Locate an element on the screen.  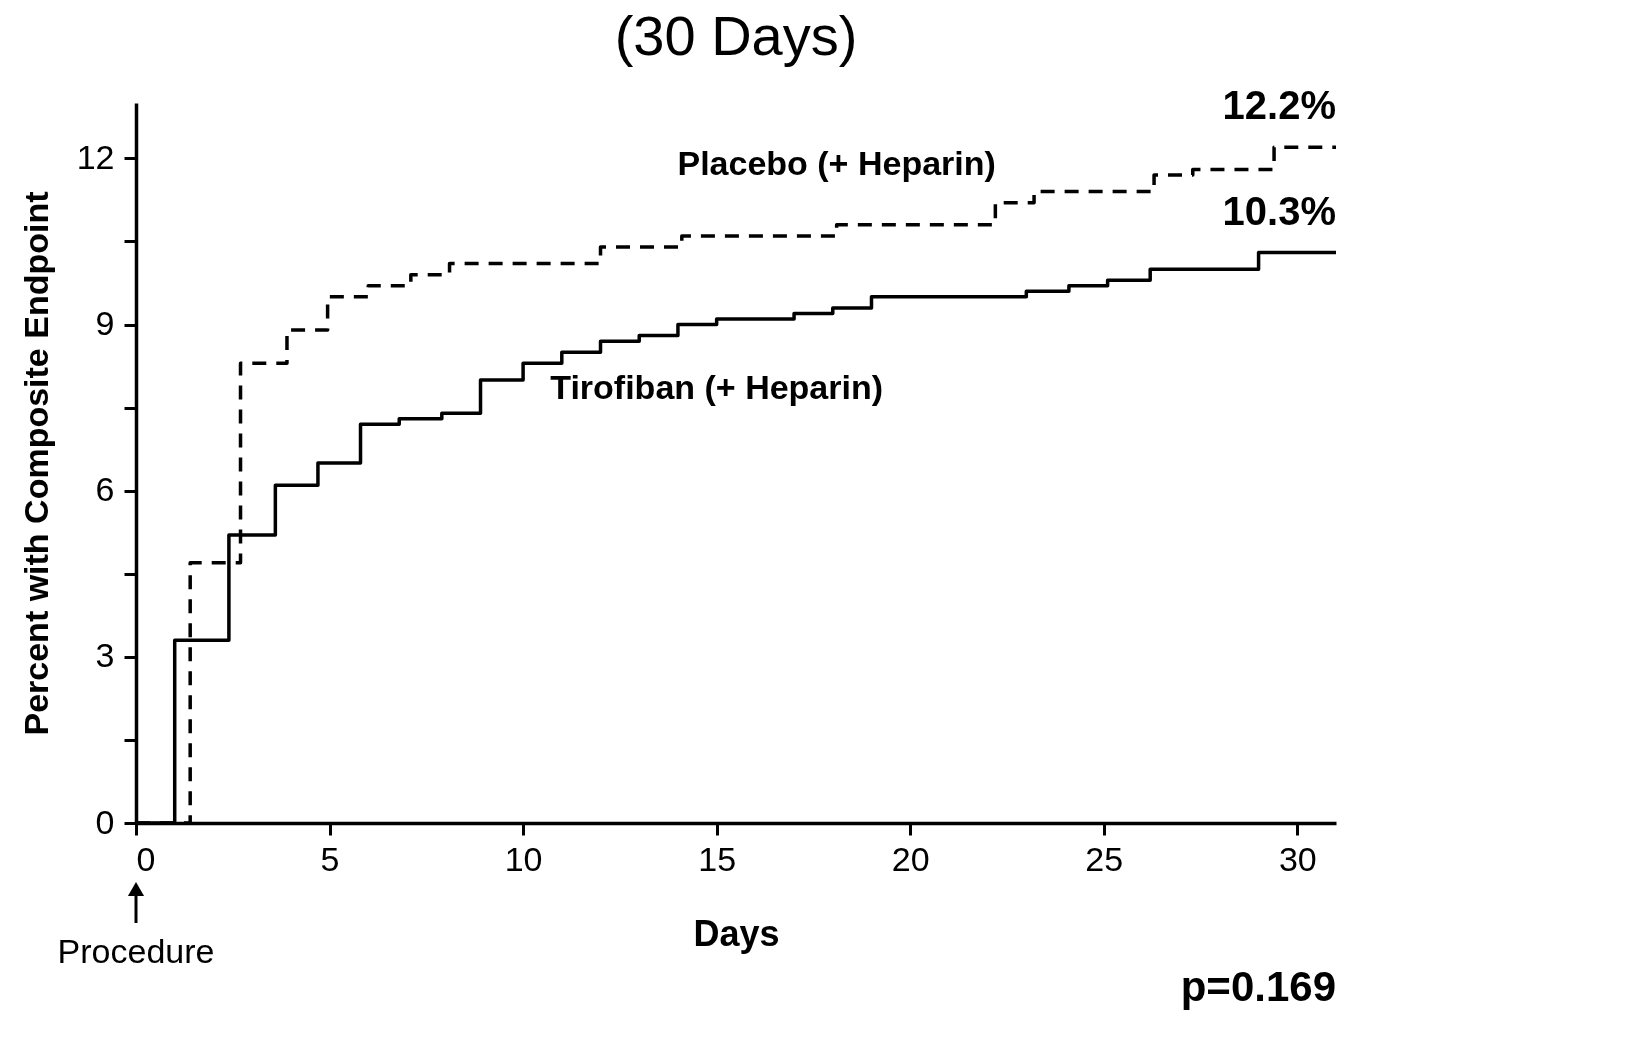
series-label: Placebo (+ Heparin) is located at coordinates (836, 162).